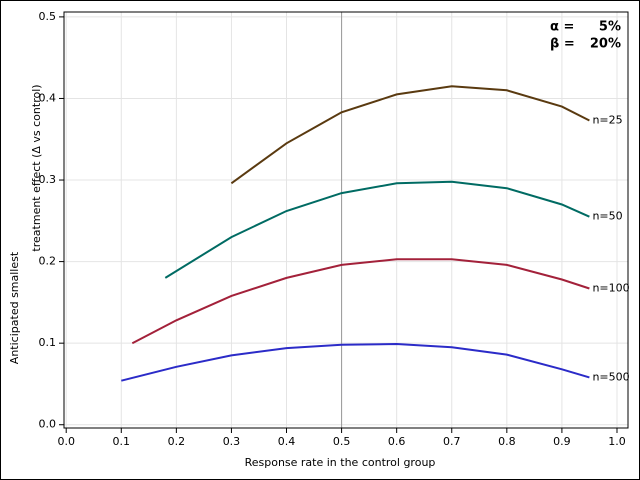 This screenshot has height=480, width=640. I want to click on x-tick-label: 1.0, so click(617, 441).